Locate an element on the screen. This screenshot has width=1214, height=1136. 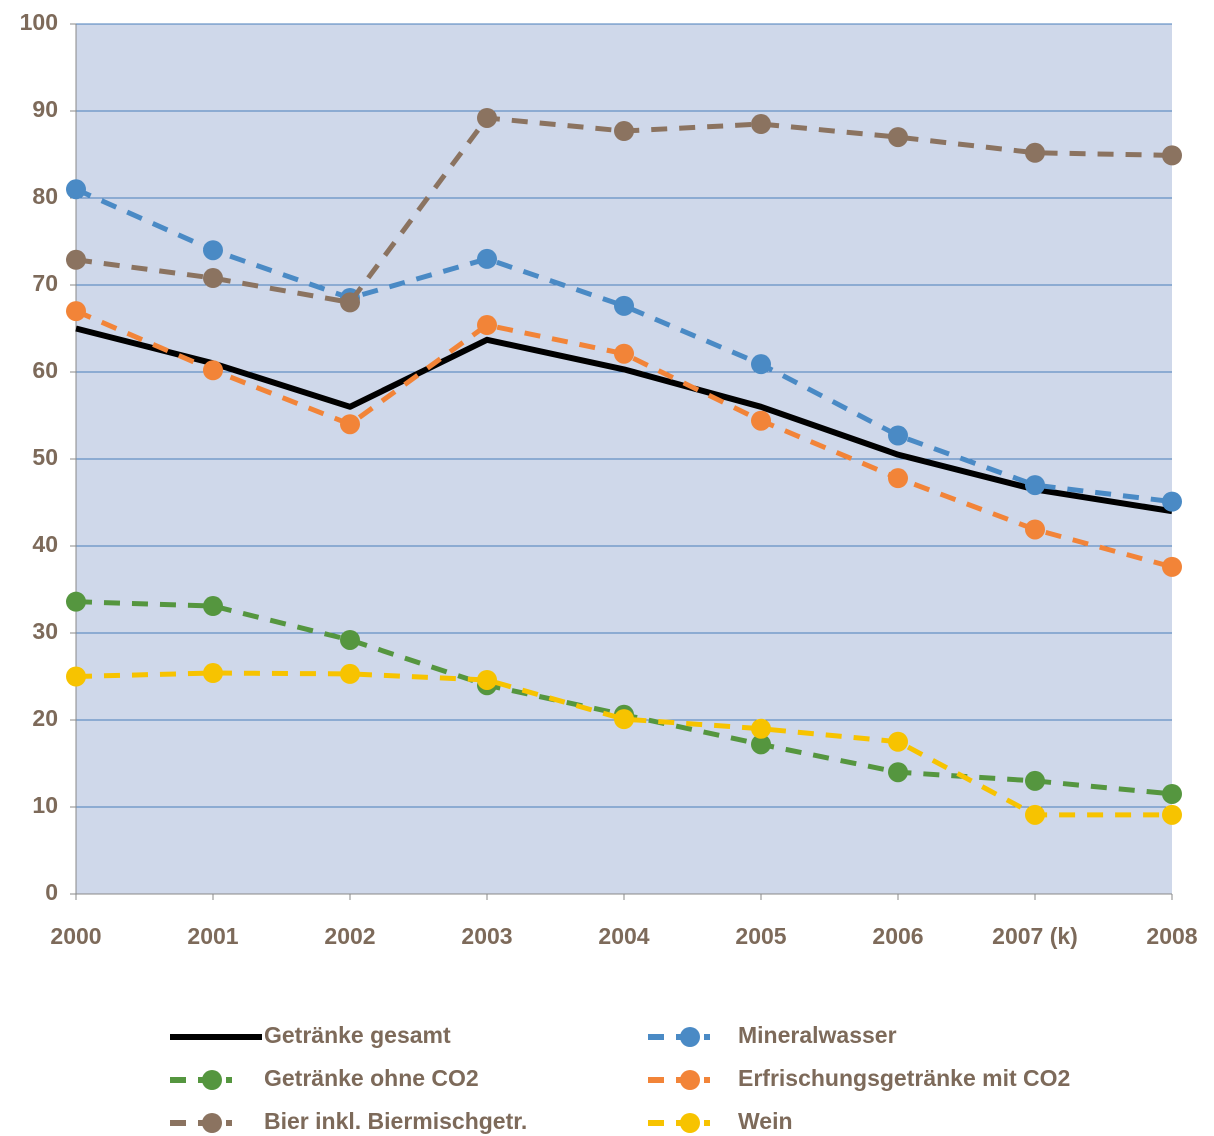
legend-label: Wein is located at coordinates (765, 1121).